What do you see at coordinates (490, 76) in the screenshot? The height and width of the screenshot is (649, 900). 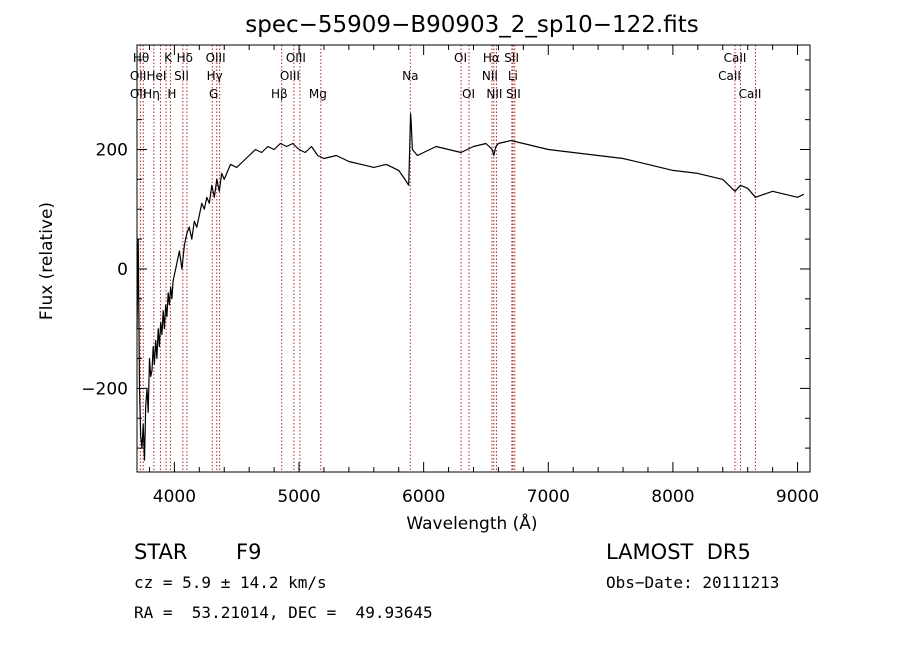 I see `line-marker-label-20: NII` at bounding box center [490, 76].